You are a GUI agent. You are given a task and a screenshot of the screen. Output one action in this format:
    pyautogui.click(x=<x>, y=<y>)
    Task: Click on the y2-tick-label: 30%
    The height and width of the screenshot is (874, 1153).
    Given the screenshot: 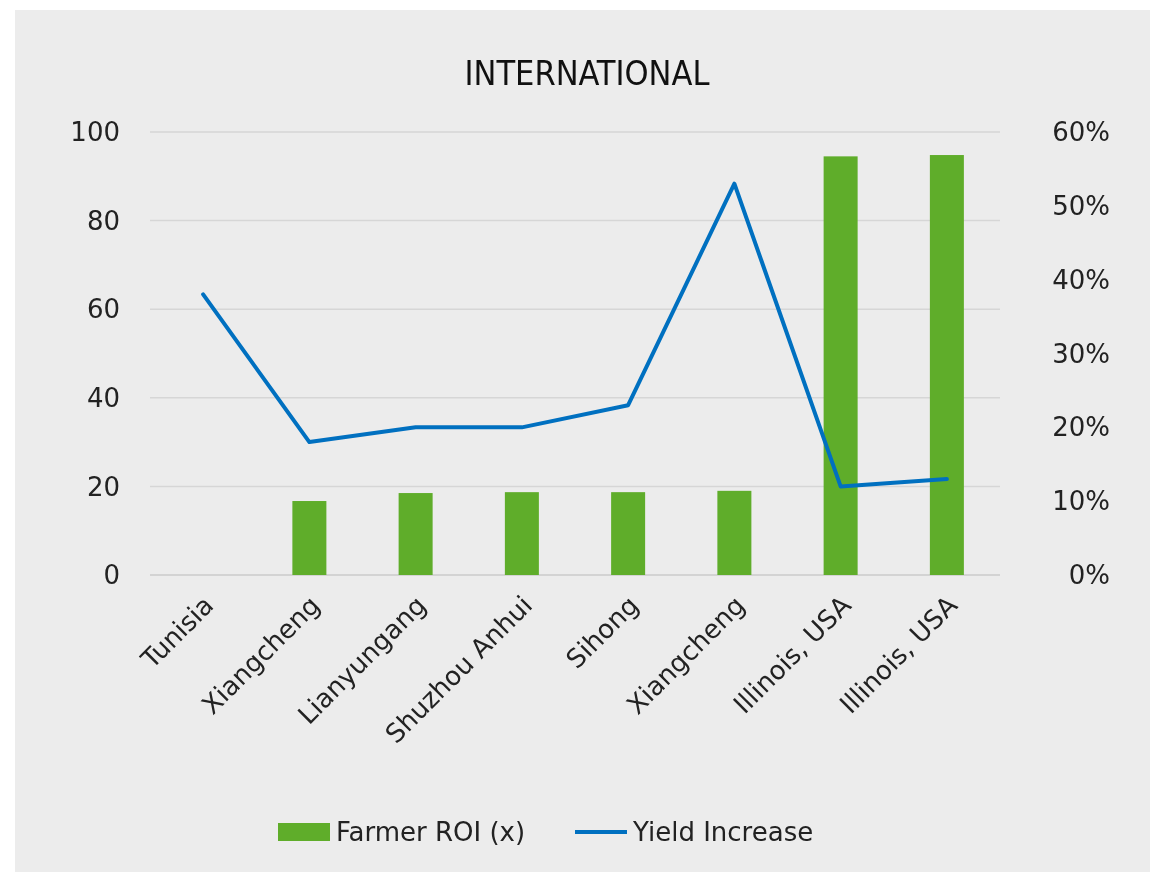 What is the action you would take?
    pyautogui.click(x=1081, y=353)
    